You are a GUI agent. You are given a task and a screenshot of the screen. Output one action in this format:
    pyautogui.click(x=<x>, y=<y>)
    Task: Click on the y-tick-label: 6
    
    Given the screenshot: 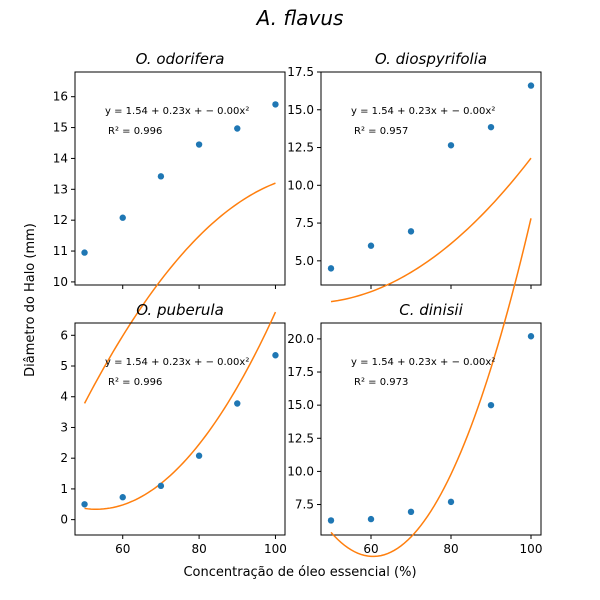 What is the action you would take?
    pyautogui.click(x=64, y=335)
    